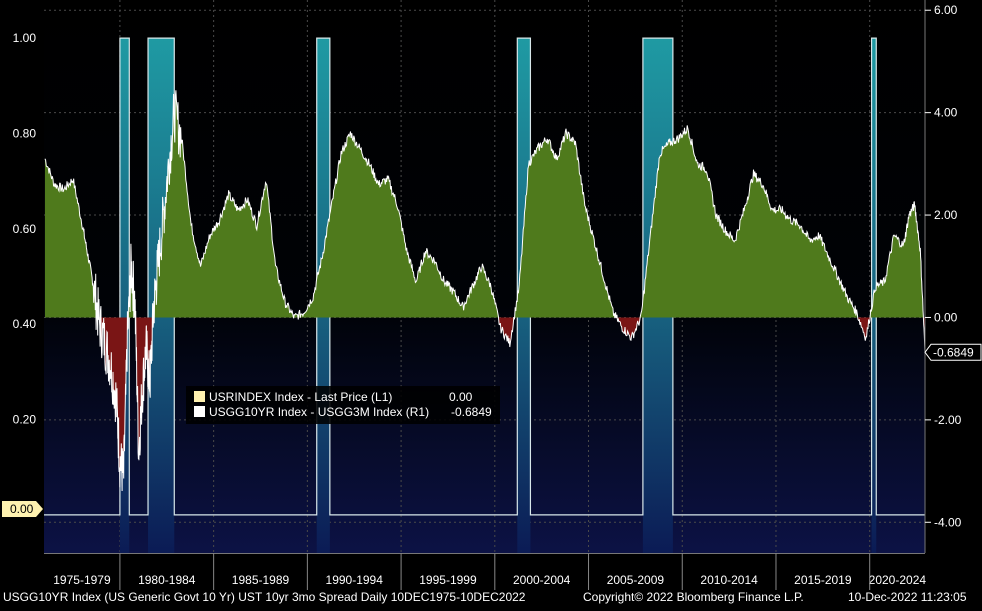  I want to click on legend-value-spread: -0.6849, so click(471, 412).